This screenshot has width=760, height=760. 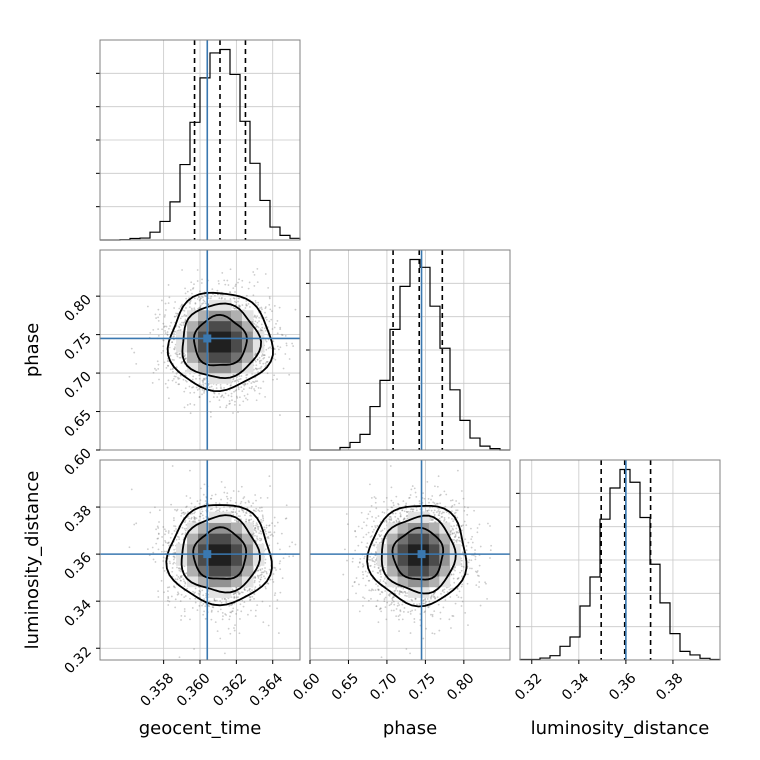 I want to click on x-tick-label-geocent_time-3: 0.364, so click(x=267, y=690).